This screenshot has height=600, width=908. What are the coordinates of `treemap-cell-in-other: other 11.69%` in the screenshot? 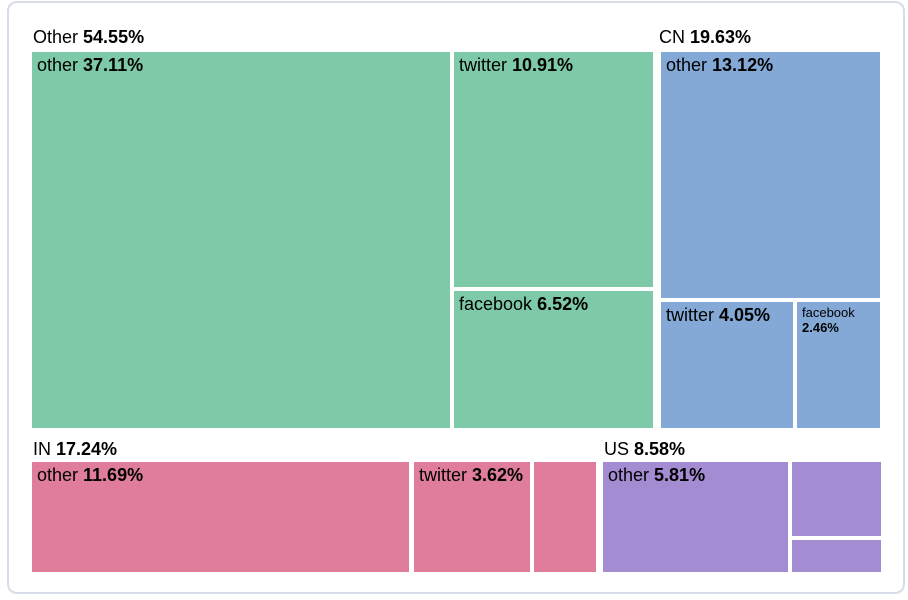 It's located at (220, 517).